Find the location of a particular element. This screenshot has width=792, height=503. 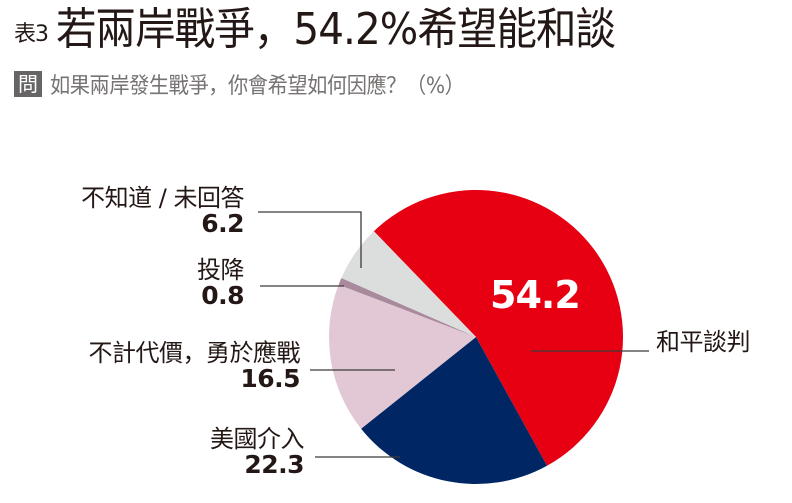

pie-slice-unknown is located at coordinates (408, 284).